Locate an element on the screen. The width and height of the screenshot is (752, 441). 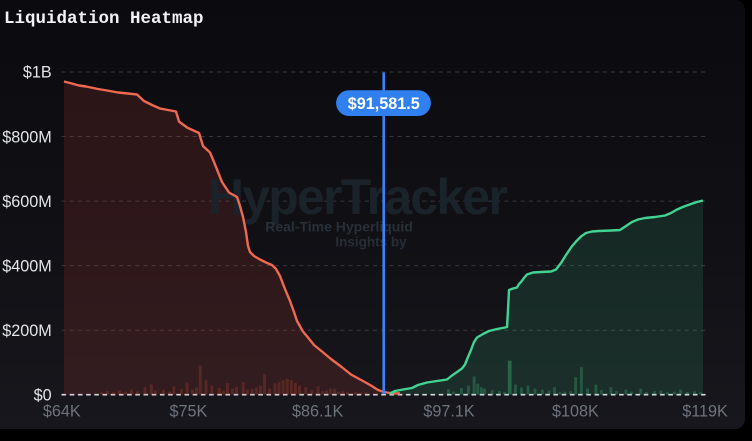
svg-text: $97.1K is located at coordinates (449, 412).